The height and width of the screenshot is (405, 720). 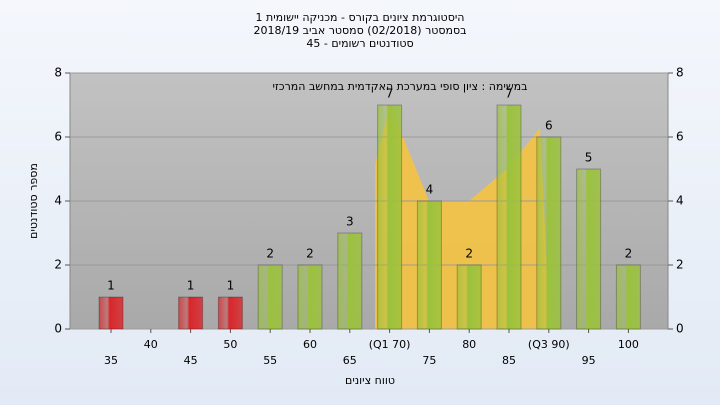 What do you see at coordinates (680, 137) in the screenshot?
I see `y2-tick-label: 6` at bounding box center [680, 137].